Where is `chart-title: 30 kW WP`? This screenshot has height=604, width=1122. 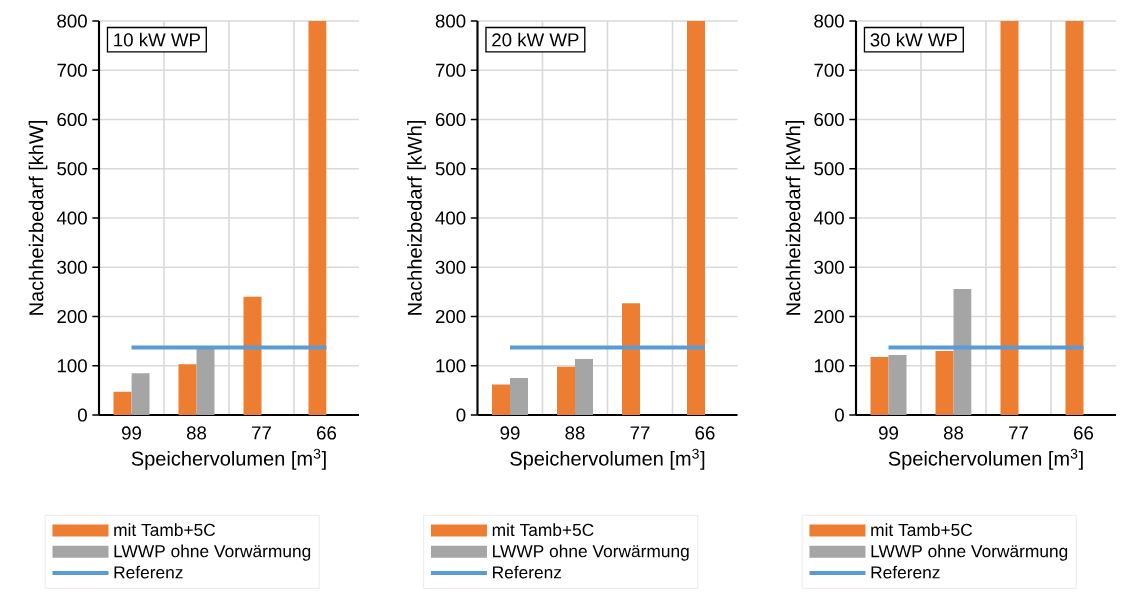
chart-title: 30 kW WP is located at coordinates (913, 39).